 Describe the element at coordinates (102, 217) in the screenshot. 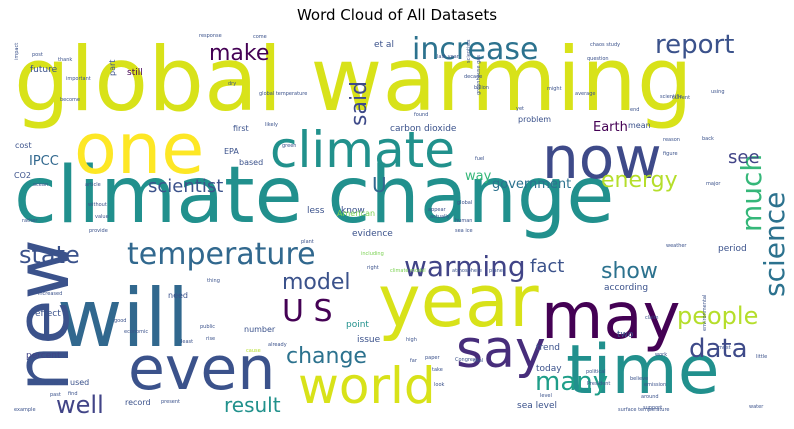

I see `word-value: value` at that location.